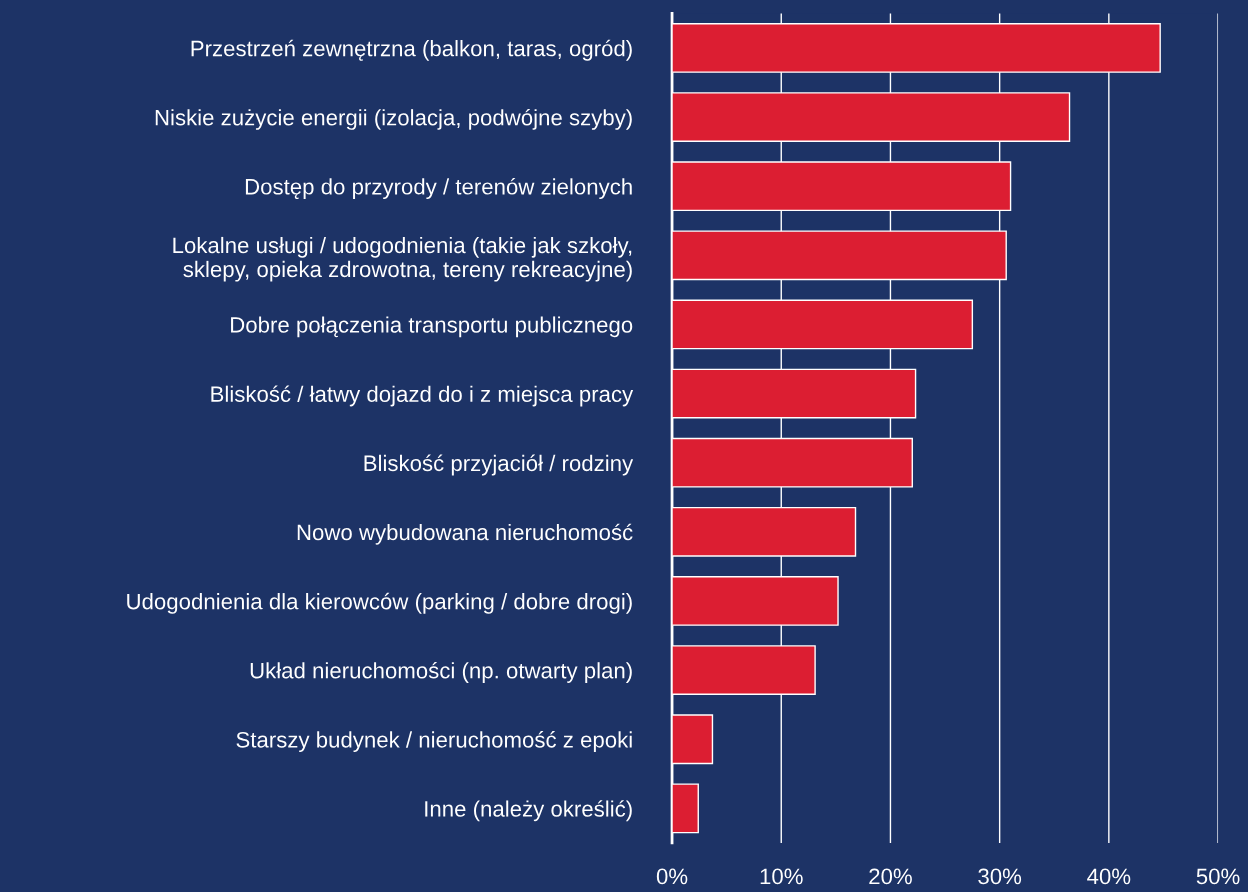  I want to click on y-tick-label: Inne (należy określić), so click(528, 811).